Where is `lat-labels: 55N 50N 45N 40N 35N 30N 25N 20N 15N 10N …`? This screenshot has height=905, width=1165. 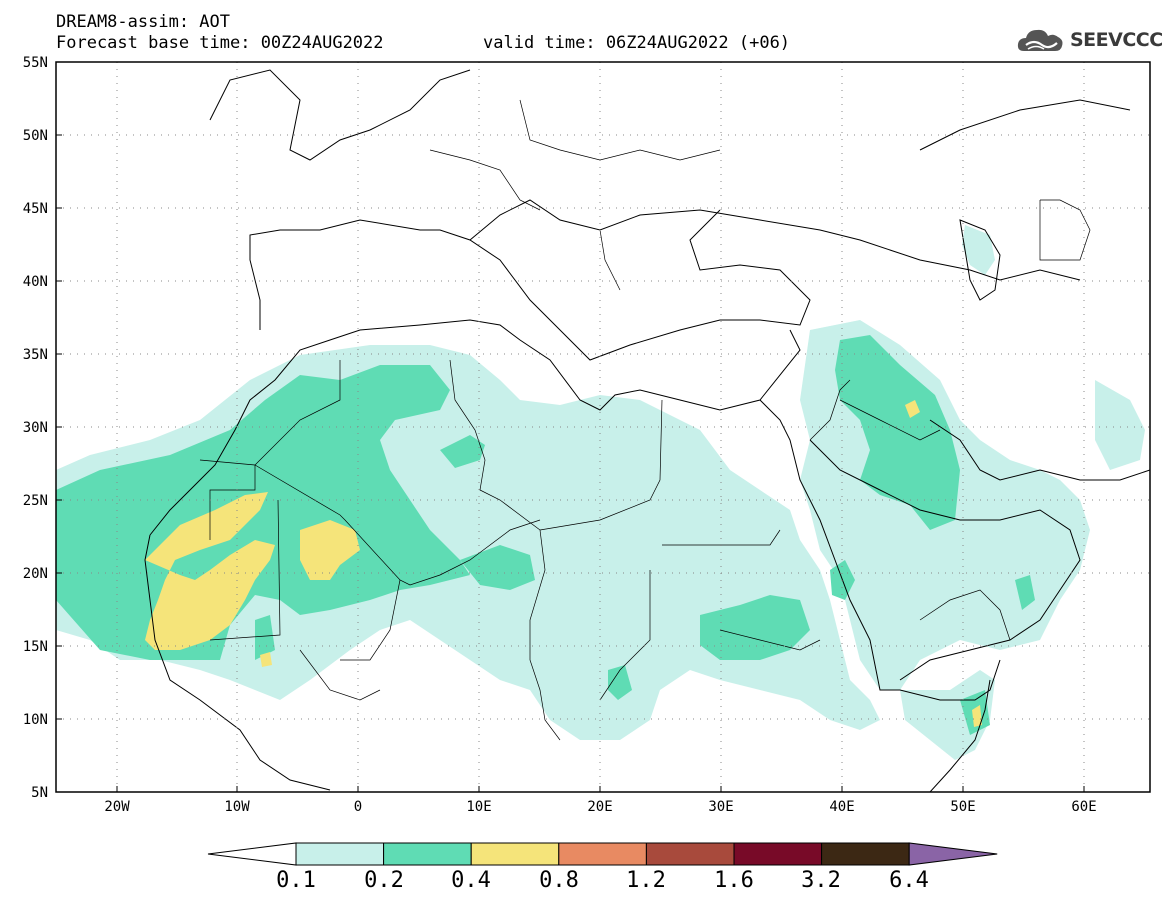
lat-labels: 55N 50N 45N 40N 35N 30N 25N 20N 15N 10N … is located at coordinates (35, 428).